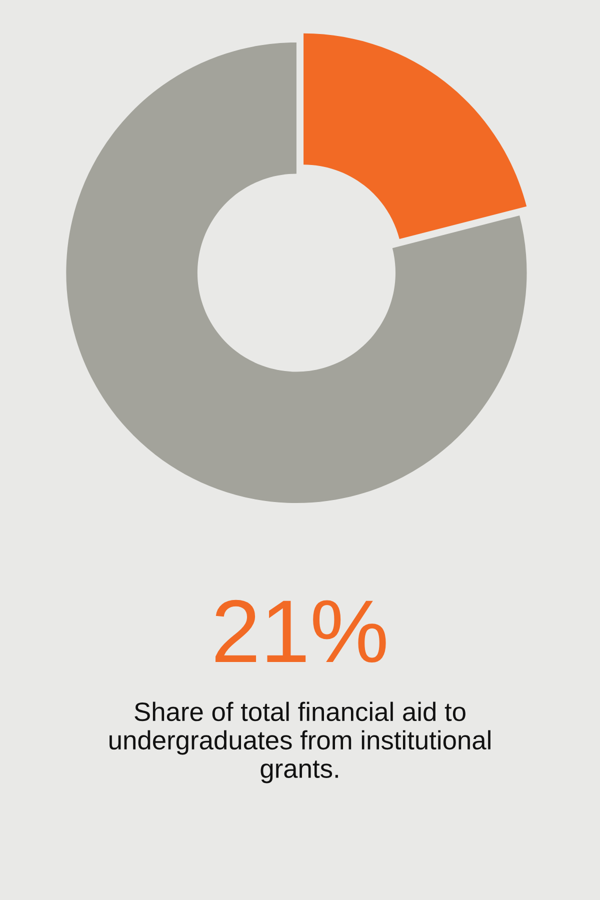 The width and height of the screenshot is (600, 900). Describe the element at coordinates (301, 631) in the screenshot. I see `text: 21%` at that location.